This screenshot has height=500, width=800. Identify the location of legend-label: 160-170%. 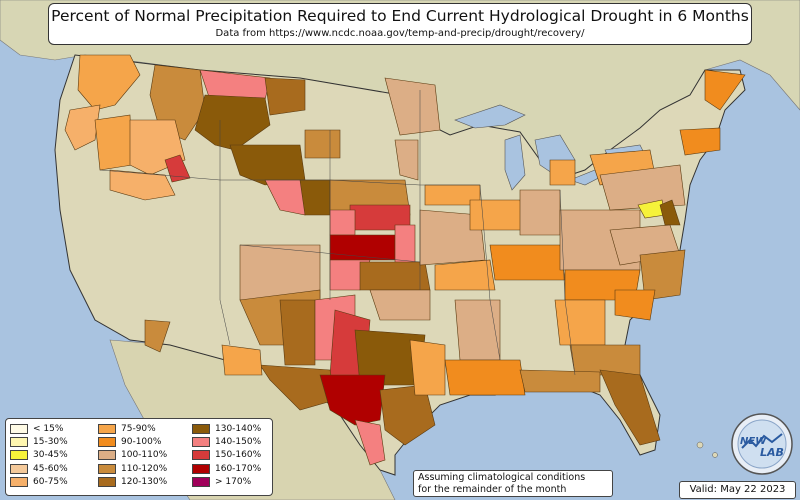
(238, 468).